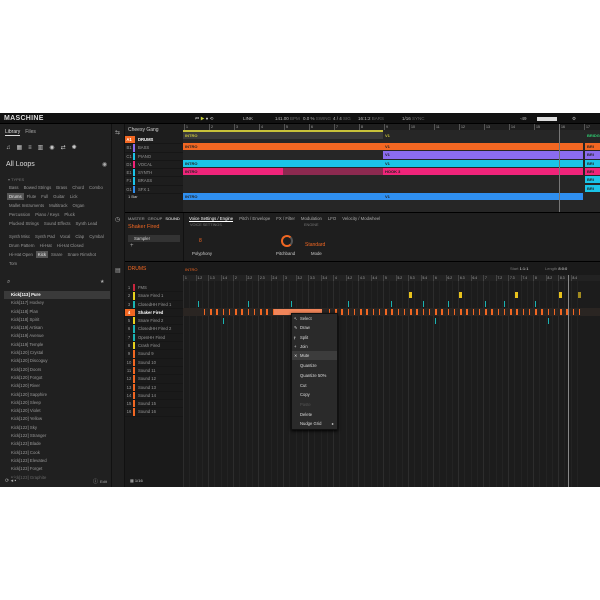 This screenshot has height=600, width=600. I want to click on record-icon: ●, so click(207, 118).